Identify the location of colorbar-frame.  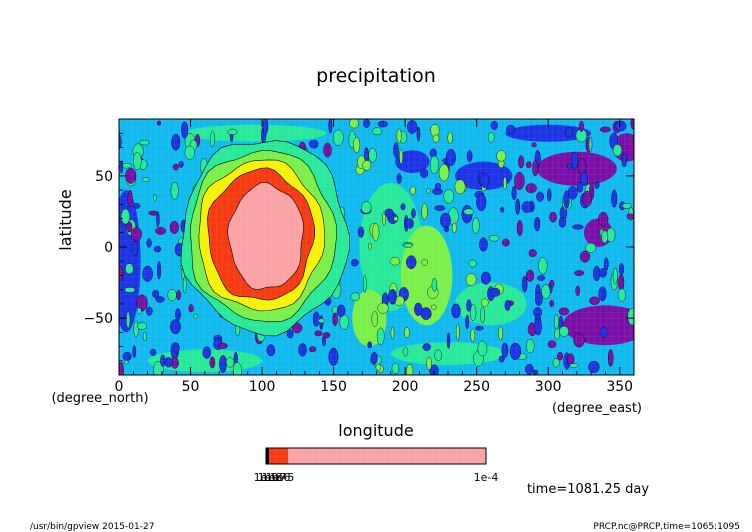
(376, 456).